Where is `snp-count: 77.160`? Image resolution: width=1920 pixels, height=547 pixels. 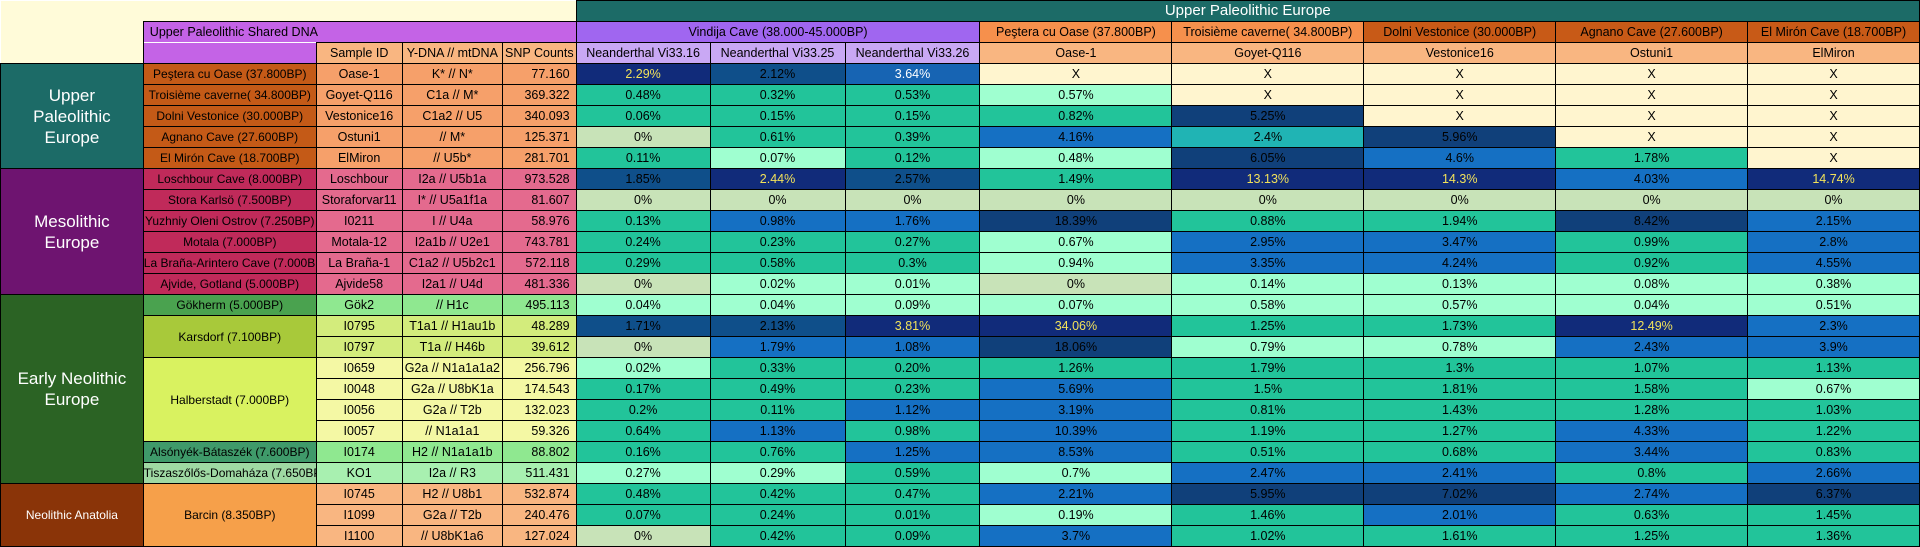
snp-count: 77.160 is located at coordinates (539, 74).